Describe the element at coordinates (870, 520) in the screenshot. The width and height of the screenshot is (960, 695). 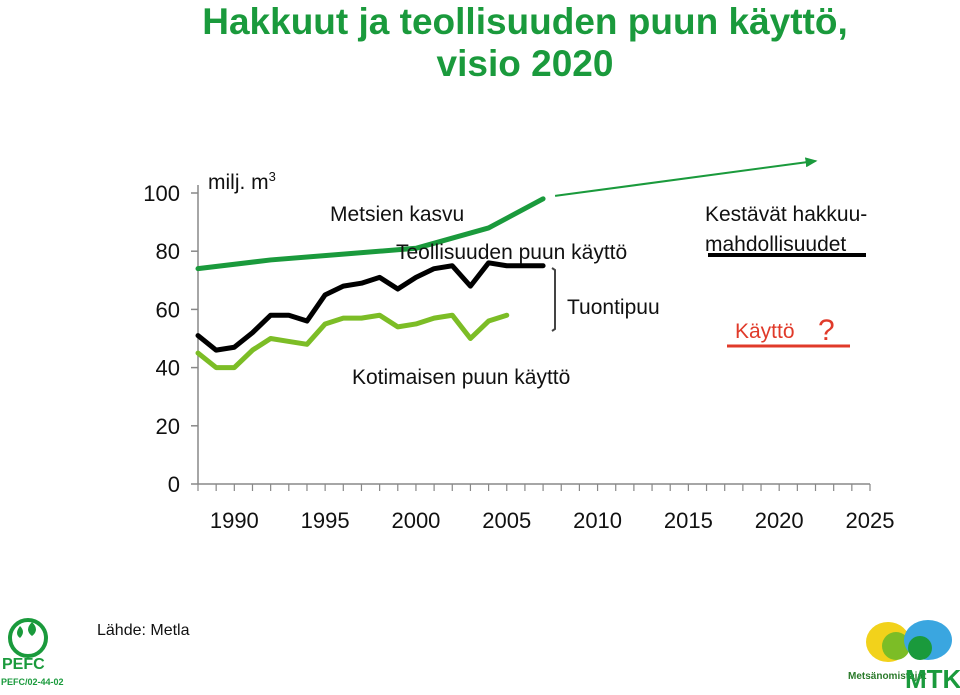
I see `x-tick-label: 2025` at that location.